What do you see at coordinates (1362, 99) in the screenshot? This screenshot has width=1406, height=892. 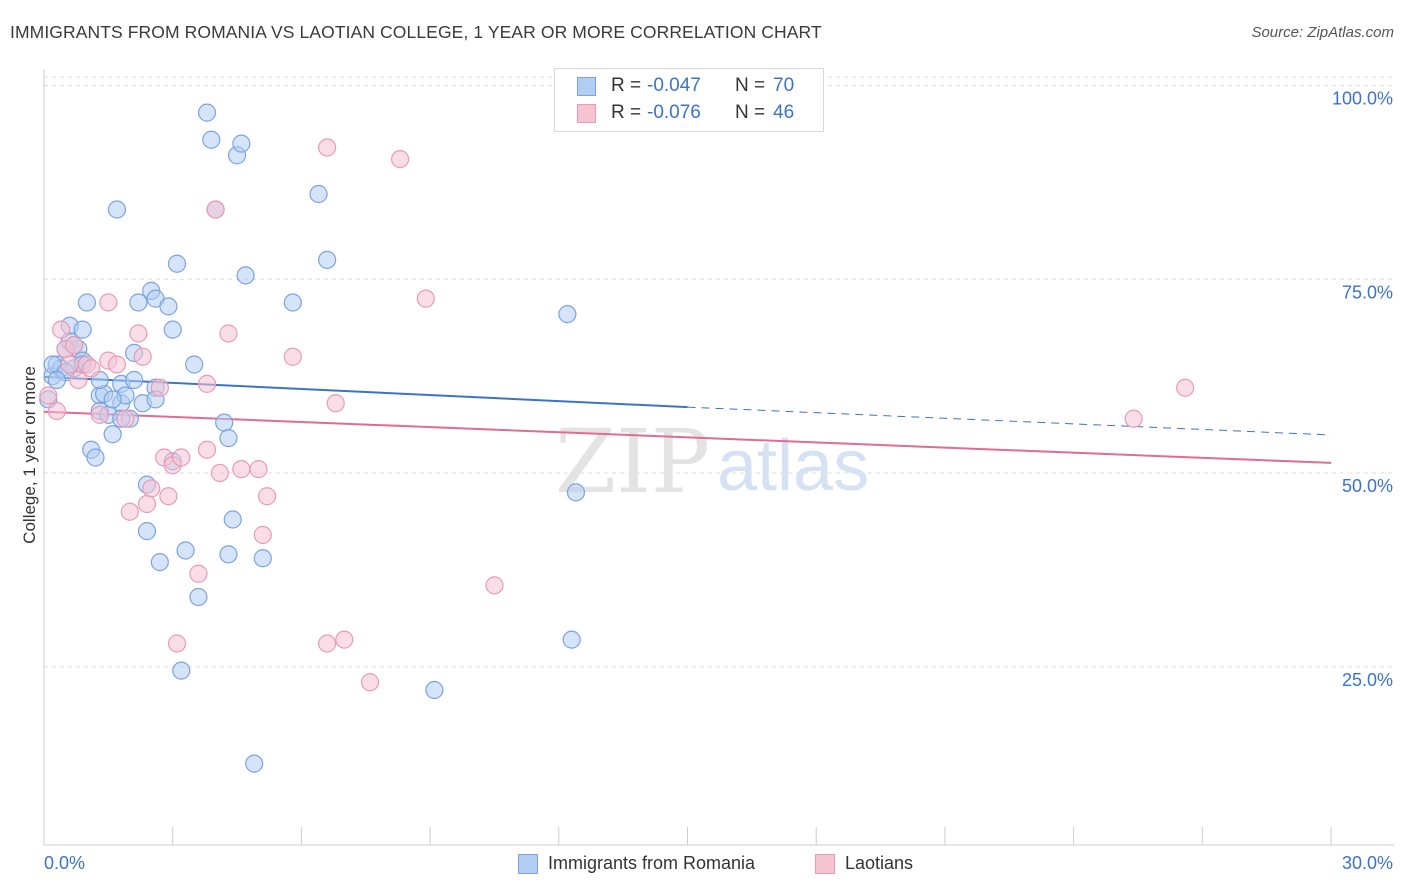 I see `y-tick-label: 100.0%` at bounding box center [1362, 99].